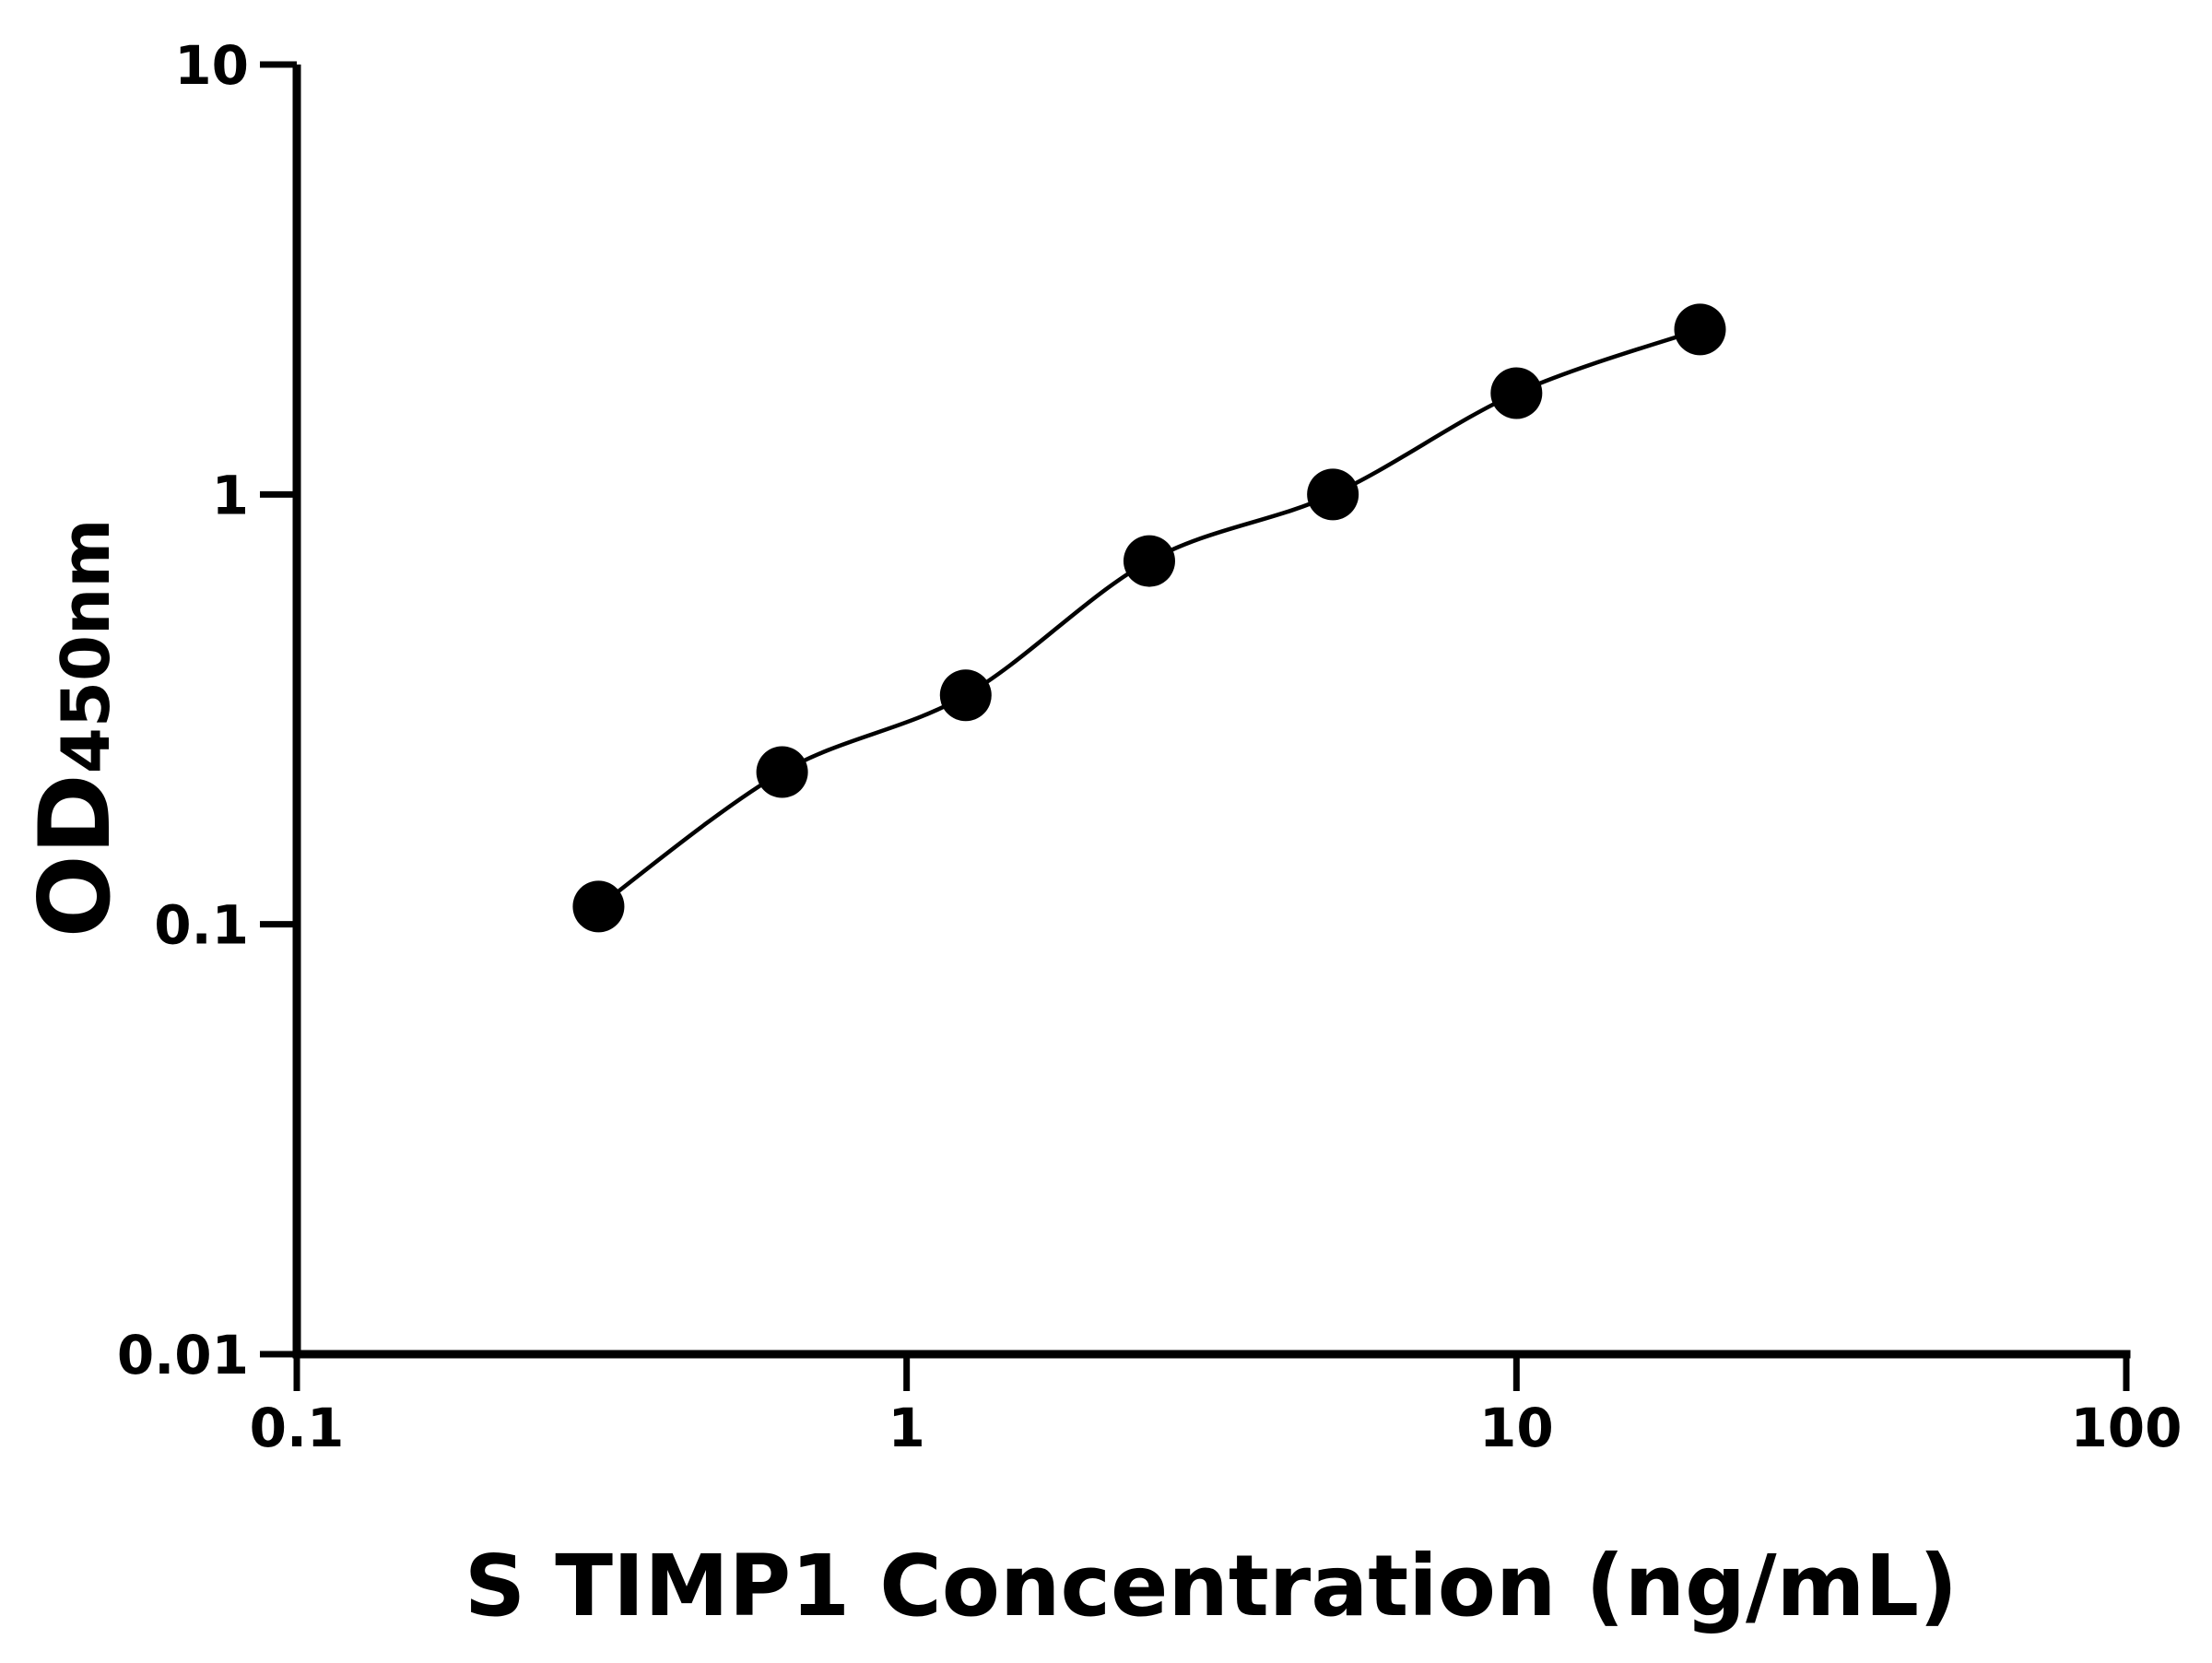  What do you see at coordinates (201, 925) in the screenshot?
I see `y-tick-label: 0.1` at bounding box center [201, 925].